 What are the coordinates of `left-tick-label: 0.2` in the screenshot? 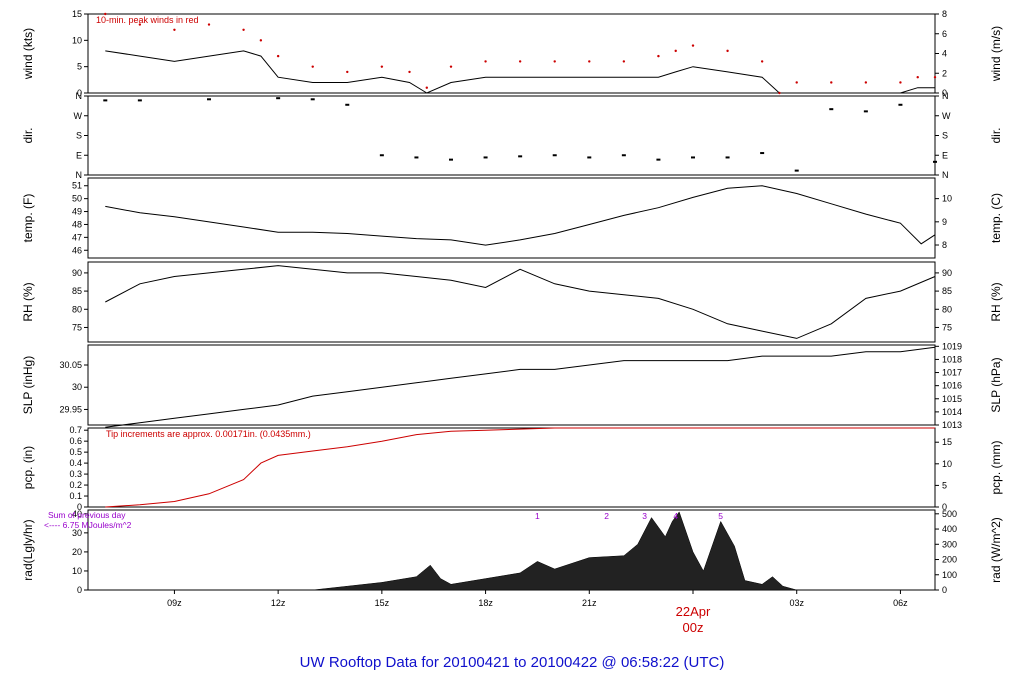 It's located at (75, 485).